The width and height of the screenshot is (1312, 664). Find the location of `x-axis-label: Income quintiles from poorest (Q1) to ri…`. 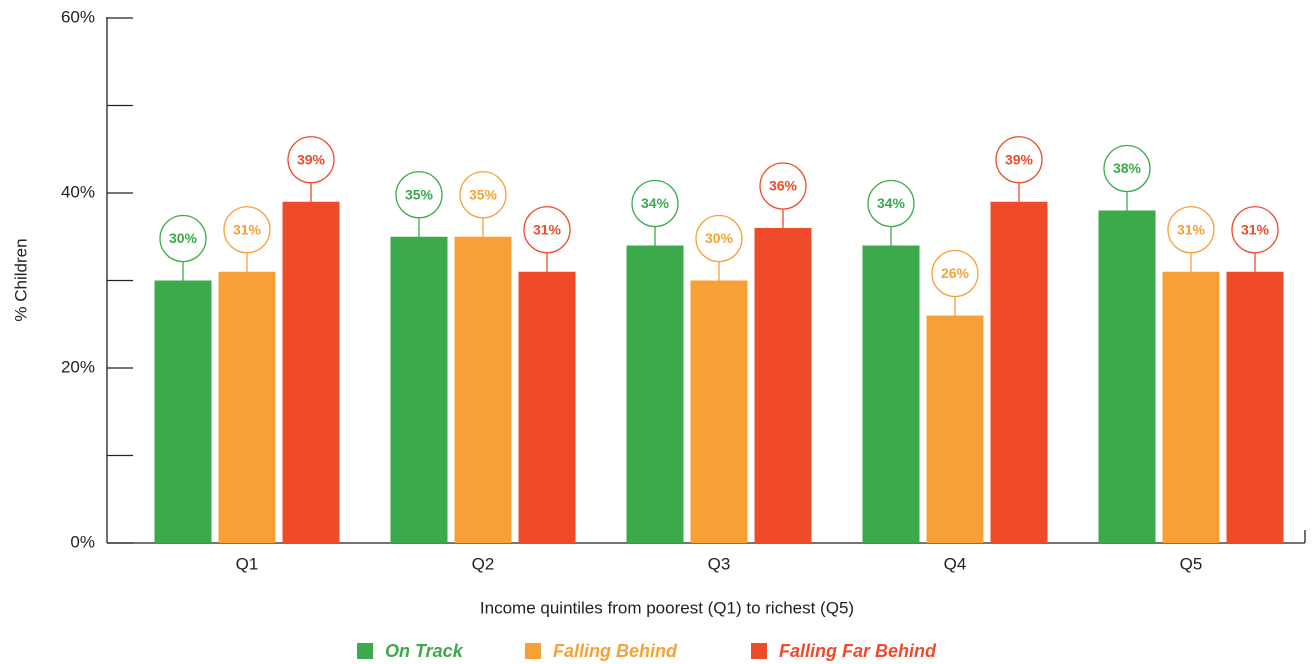

x-axis-label: Income quintiles from poorest (Q1) to ri… is located at coordinates (667, 607).